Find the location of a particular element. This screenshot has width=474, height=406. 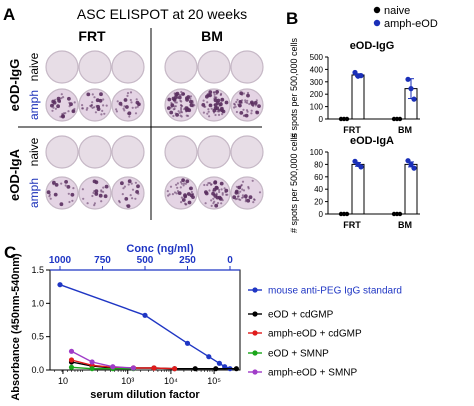

x-tick-label: 10⁵ is located at coordinates (214, 381).